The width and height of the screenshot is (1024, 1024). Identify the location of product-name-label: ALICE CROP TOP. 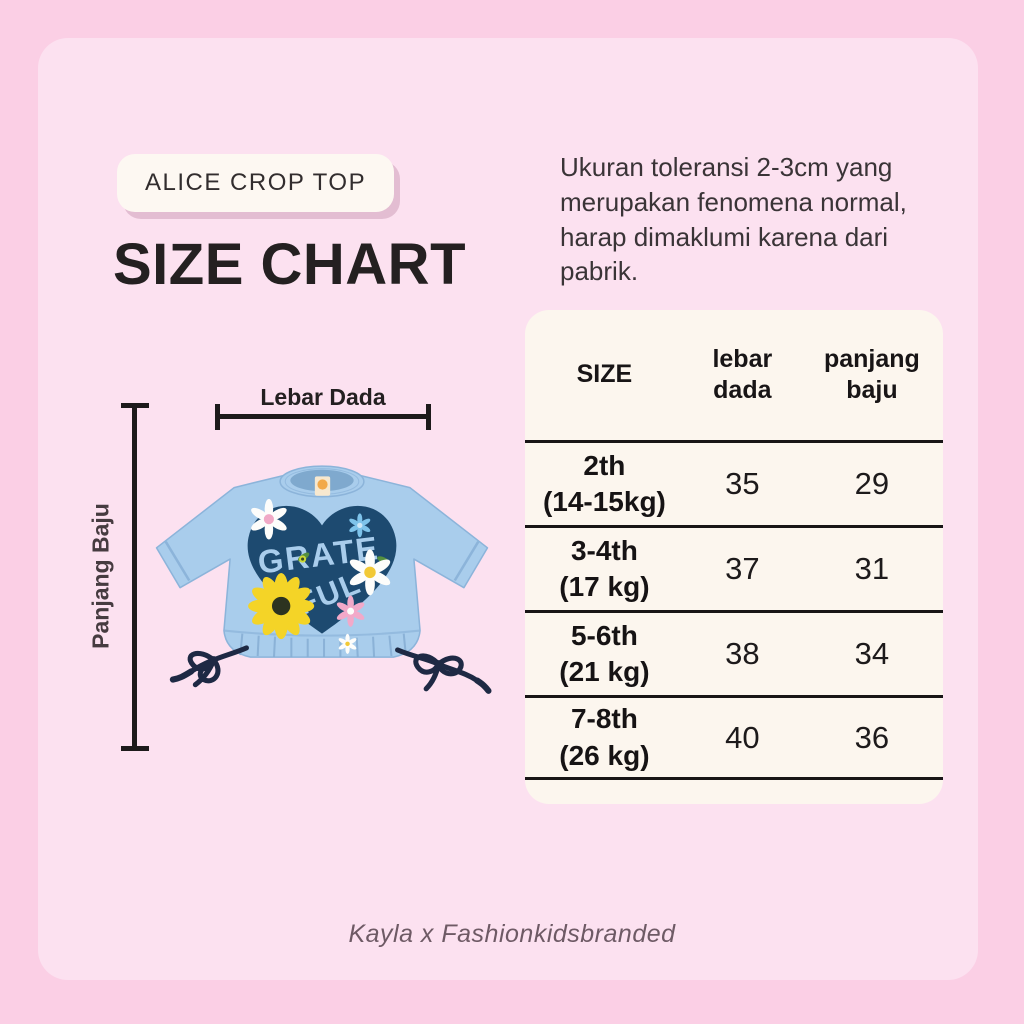
(256, 182).